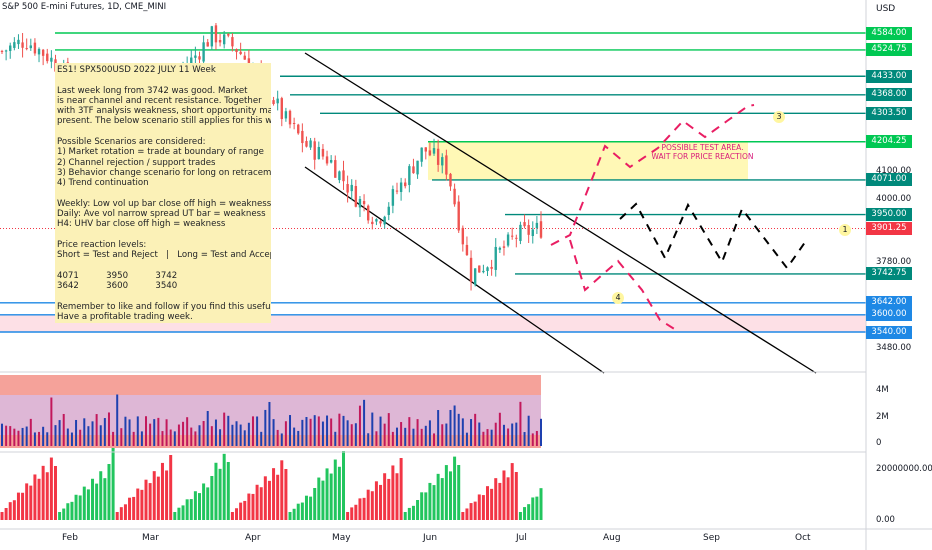 This screenshot has width=932, height=550. I want to click on x-tick-label-oct: Oct, so click(803, 538).